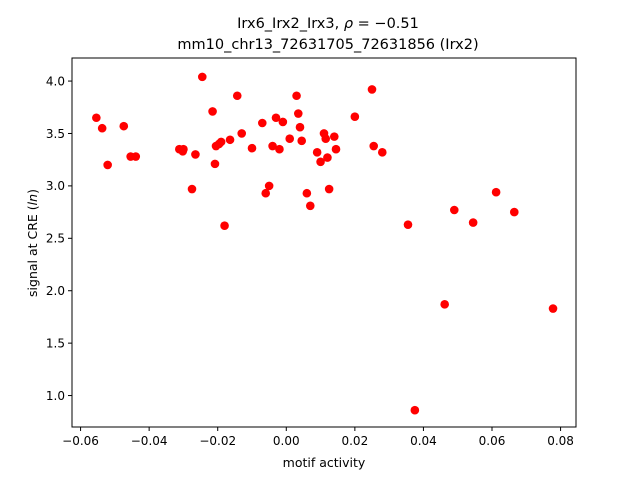  I want to click on x-axis-label: motif activity, so click(324, 462).